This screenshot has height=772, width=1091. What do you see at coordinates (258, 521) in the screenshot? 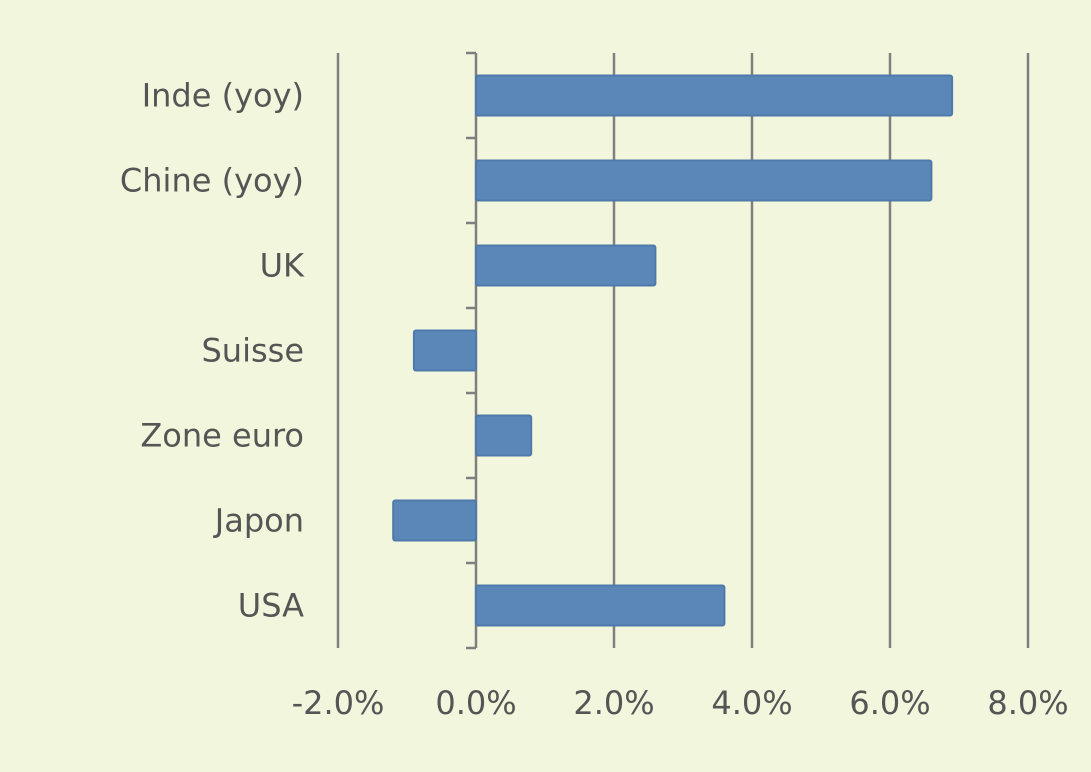
I see `category-label-5: Japon` at bounding box center [258, 521].